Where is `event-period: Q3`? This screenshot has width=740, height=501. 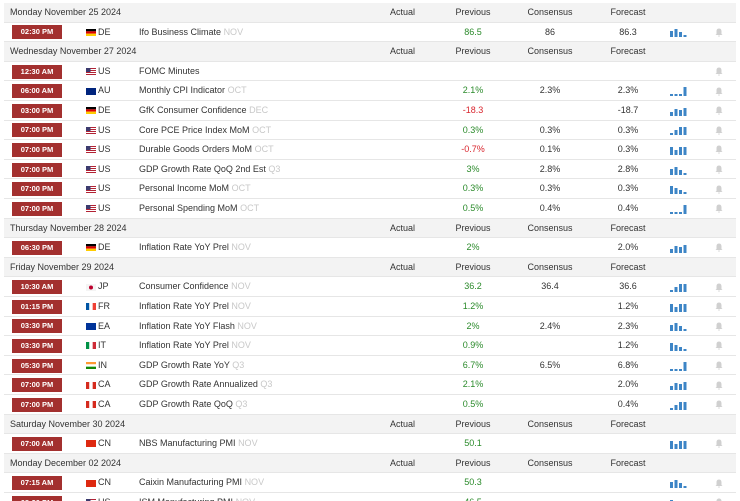 event-period: Q3 is located at coordinates (274, 168).